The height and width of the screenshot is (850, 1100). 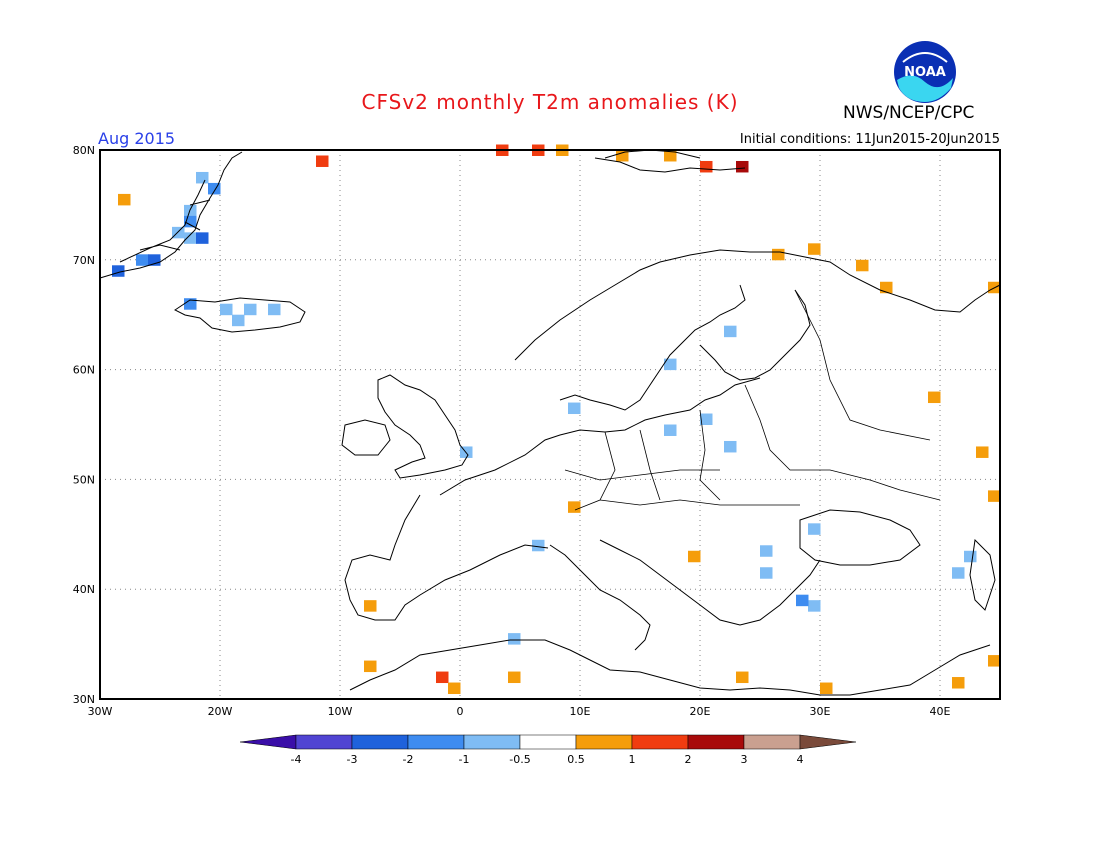 What do you see at coordinates (670, 667) in the screenshot?
I see `north-africa-coast` at bounding box center [670, 667].